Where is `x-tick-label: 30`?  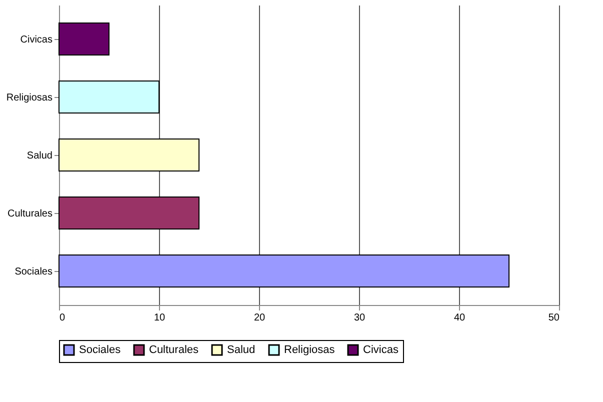
x-tick-label: 30 is located at coordinates (360, 318).